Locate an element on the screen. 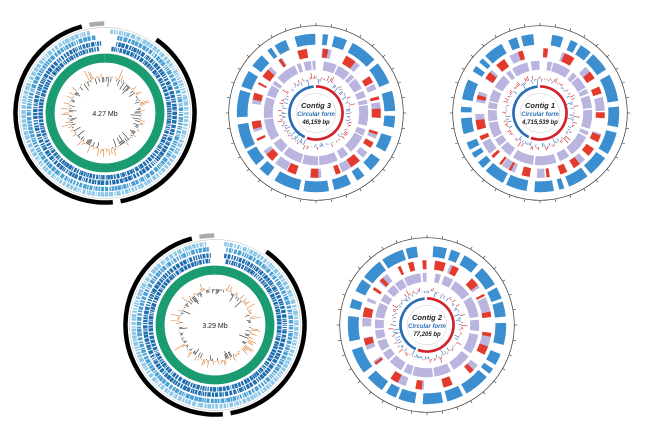 The image size is (651, 424). contig-2-title: Contig 2 is located at coordinates (427, 317).